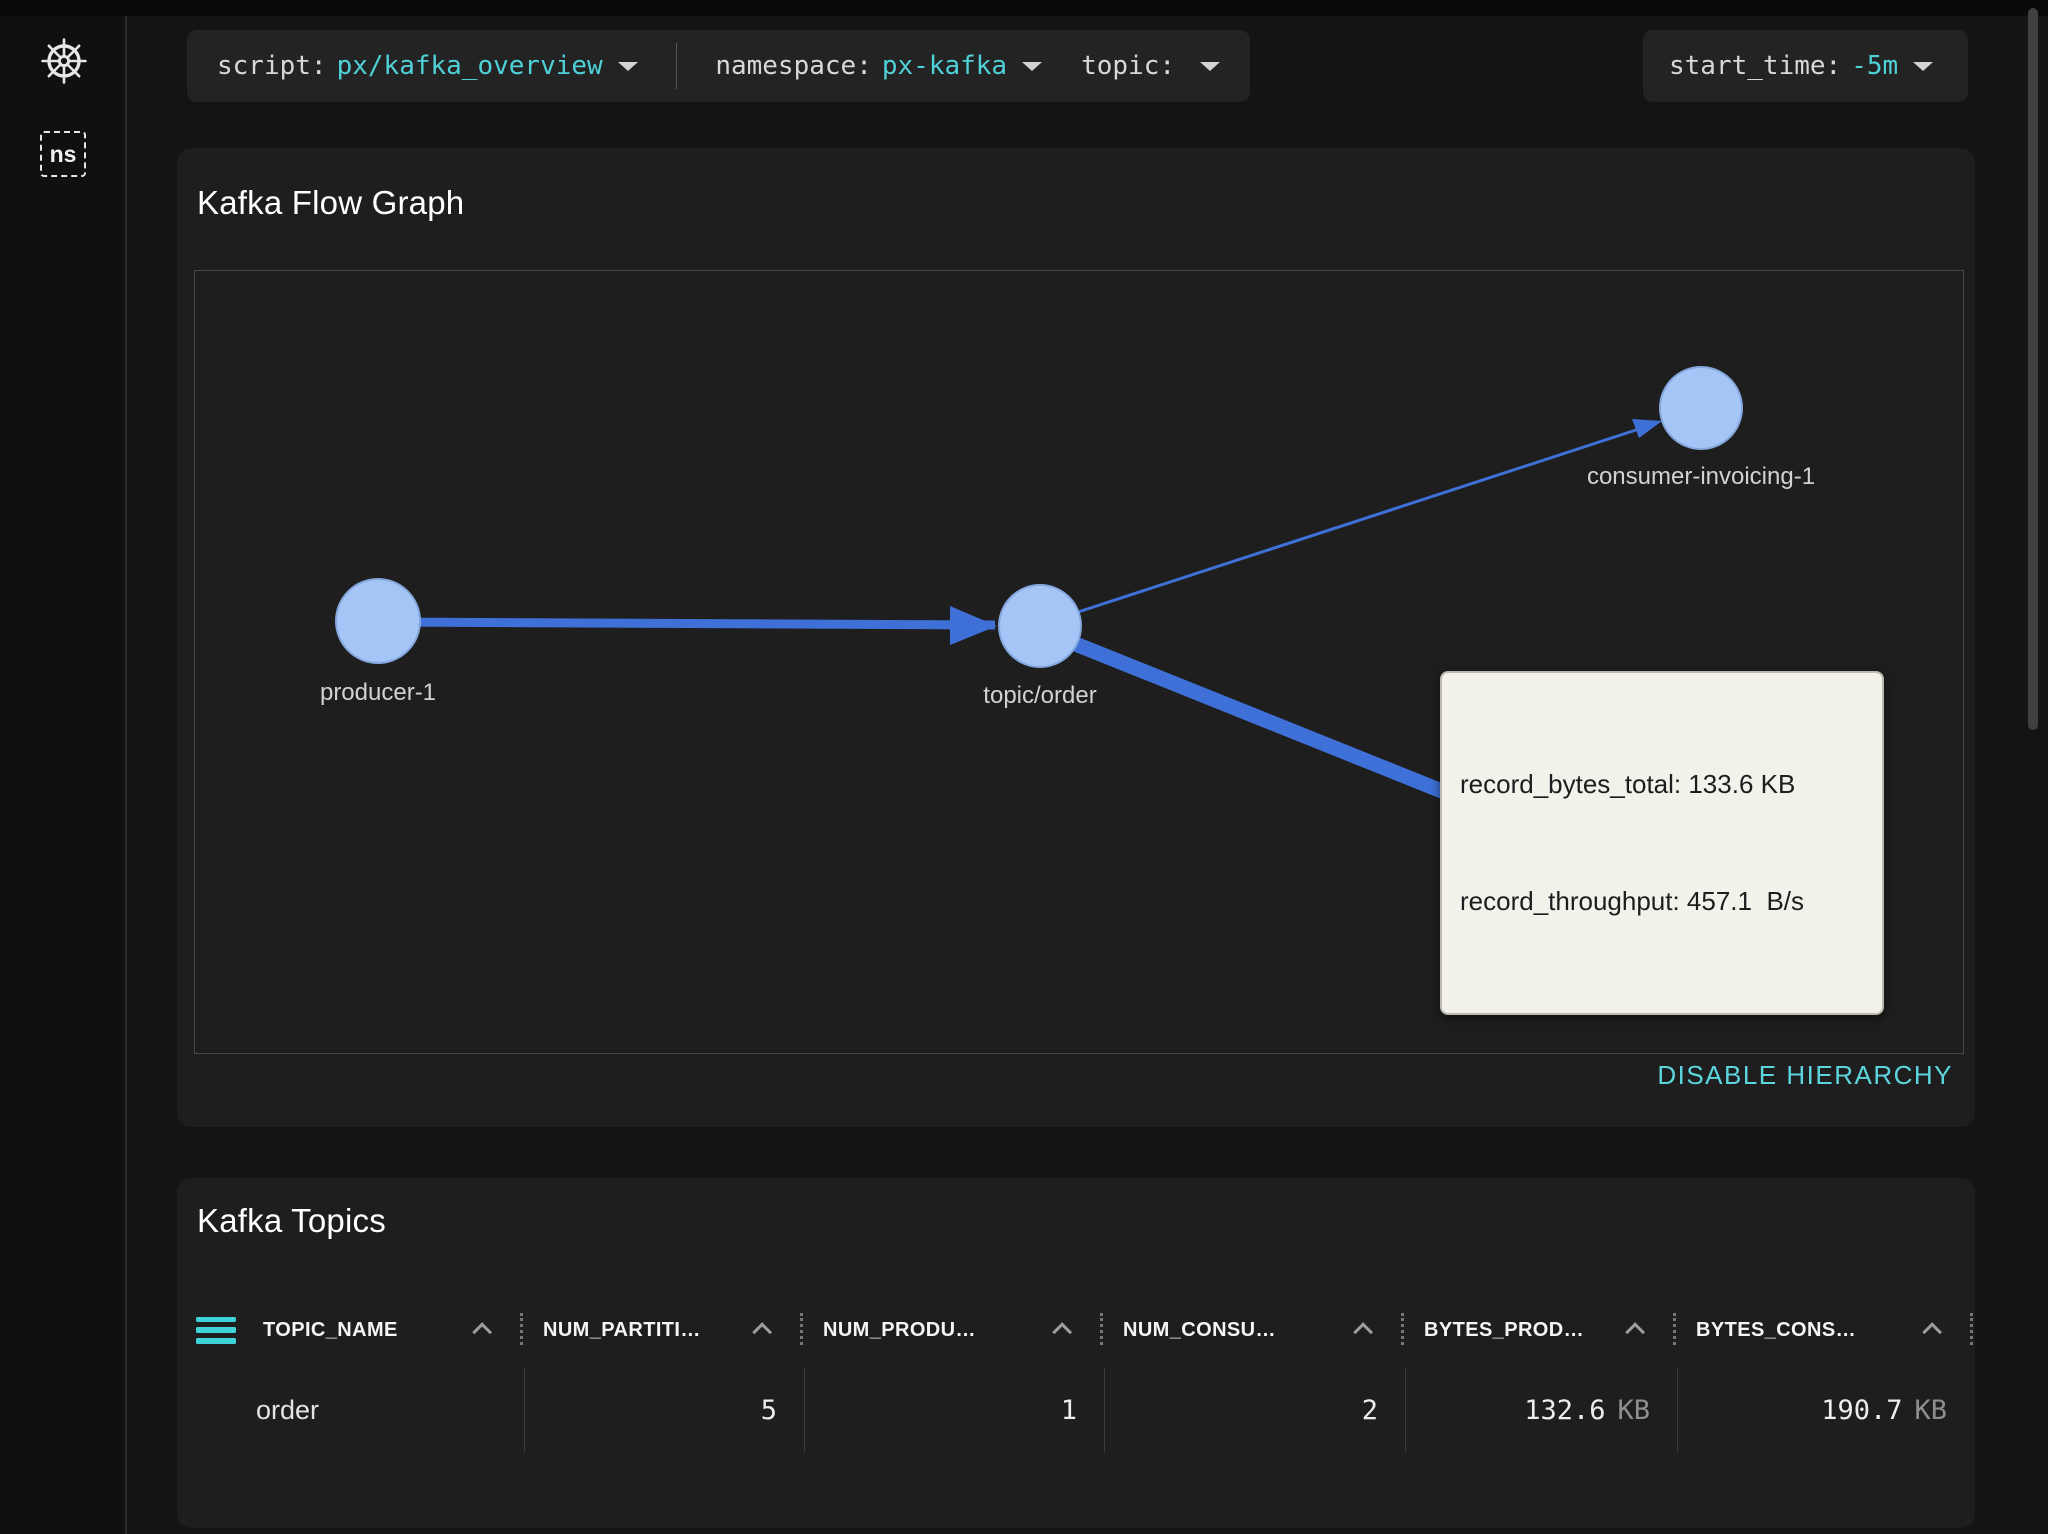 The image size is (2048, 1534). I want to click on table-row: order 5 1 2 132.6 KB 190.7 KB, so click(1076, 1410).